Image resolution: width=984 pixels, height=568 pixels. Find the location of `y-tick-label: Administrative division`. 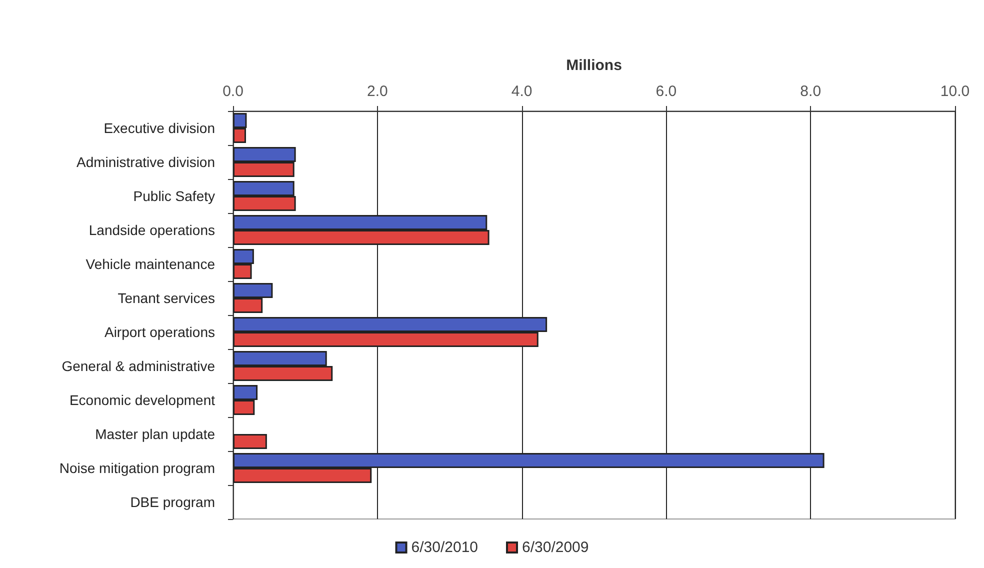

y-tick-label: Administrative division is located at coordinates (145, 162).